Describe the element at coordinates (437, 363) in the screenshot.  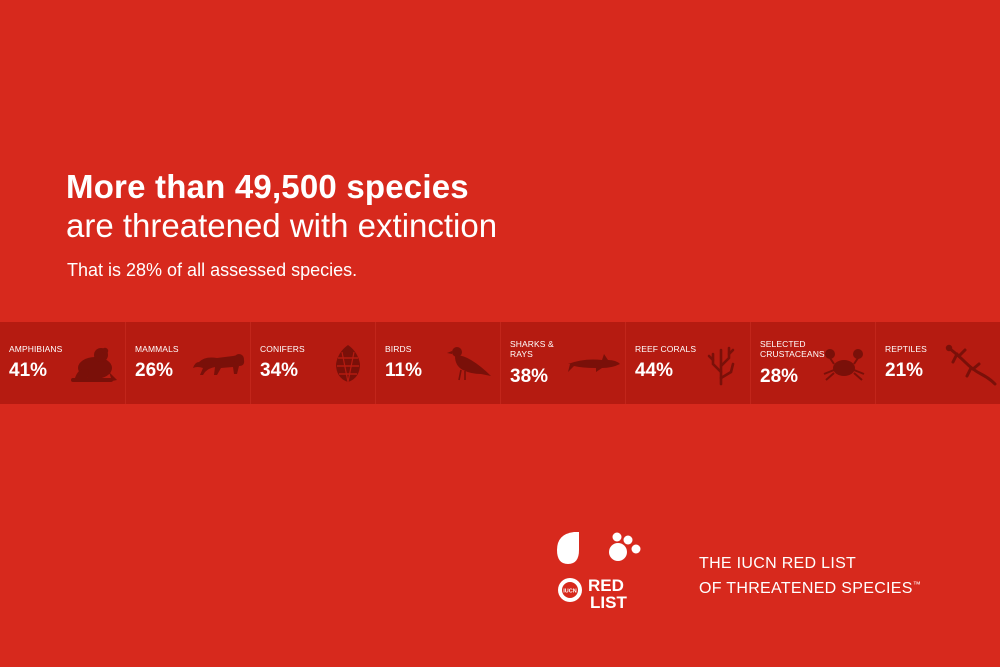
I see `species-cell-birds: BIRDS 11%` at that location.